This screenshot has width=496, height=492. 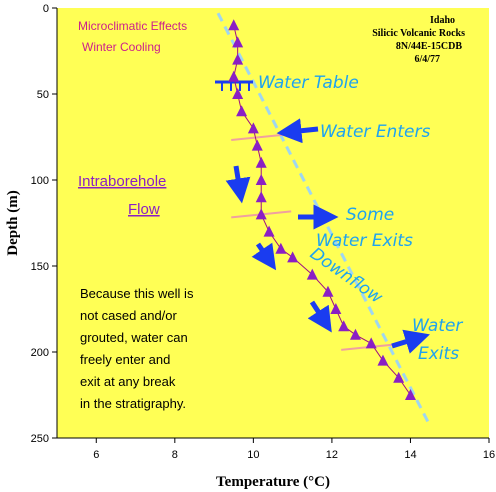 What do you see at coordinates (273, 482) in the screenshot?
I see `x-axis-title: Temperature (°C)` at bounding box center [273, 482].